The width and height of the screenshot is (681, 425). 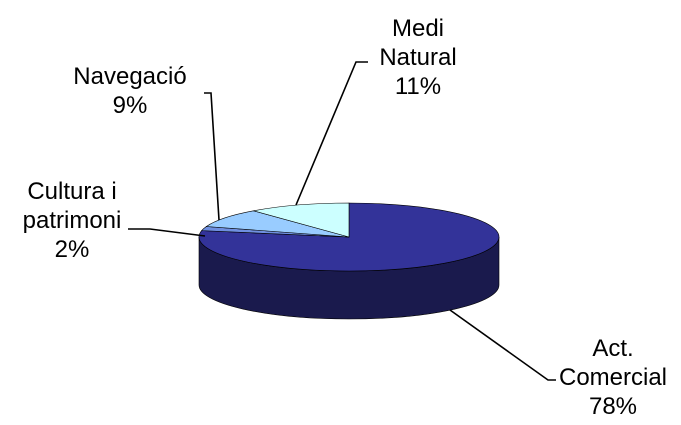 What do you see at coordinates (71, 191) in the screenshot?
I see `slice-label-cultura-i-patrimoni: Cultura i` at bounding box center [71, 191].